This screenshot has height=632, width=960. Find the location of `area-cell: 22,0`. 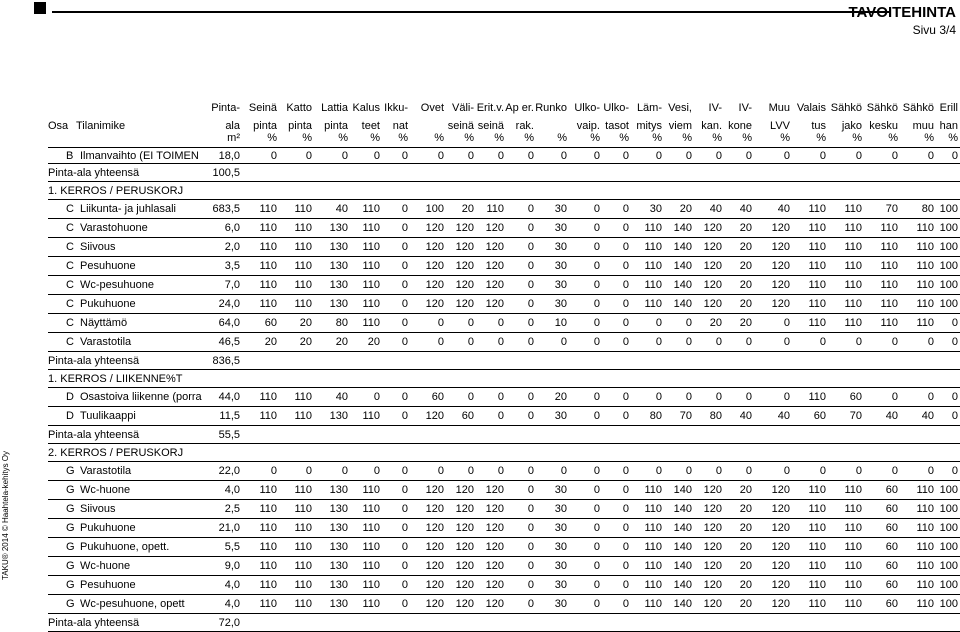

area-cell: 22,0 is located at coordinates (229, 471).